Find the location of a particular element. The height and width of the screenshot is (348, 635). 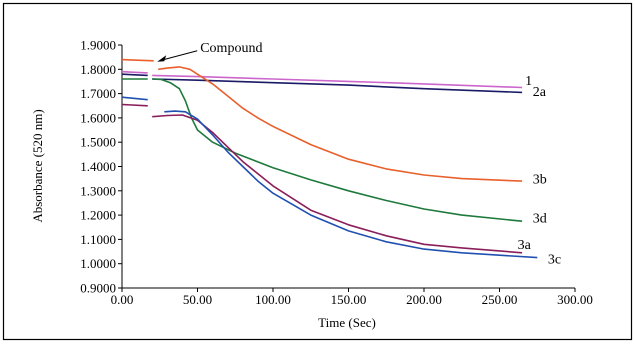

y-tick-label: 1.0000 is located at coordinates (98, 263).